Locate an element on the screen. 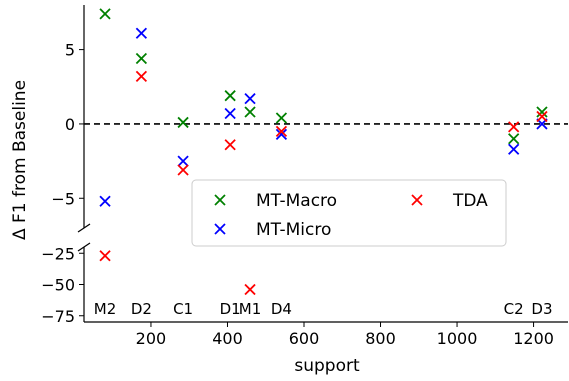 The height and width of the screenshot is (381, 569). annotation-c1: C1 is located at coordinates (183, 309).